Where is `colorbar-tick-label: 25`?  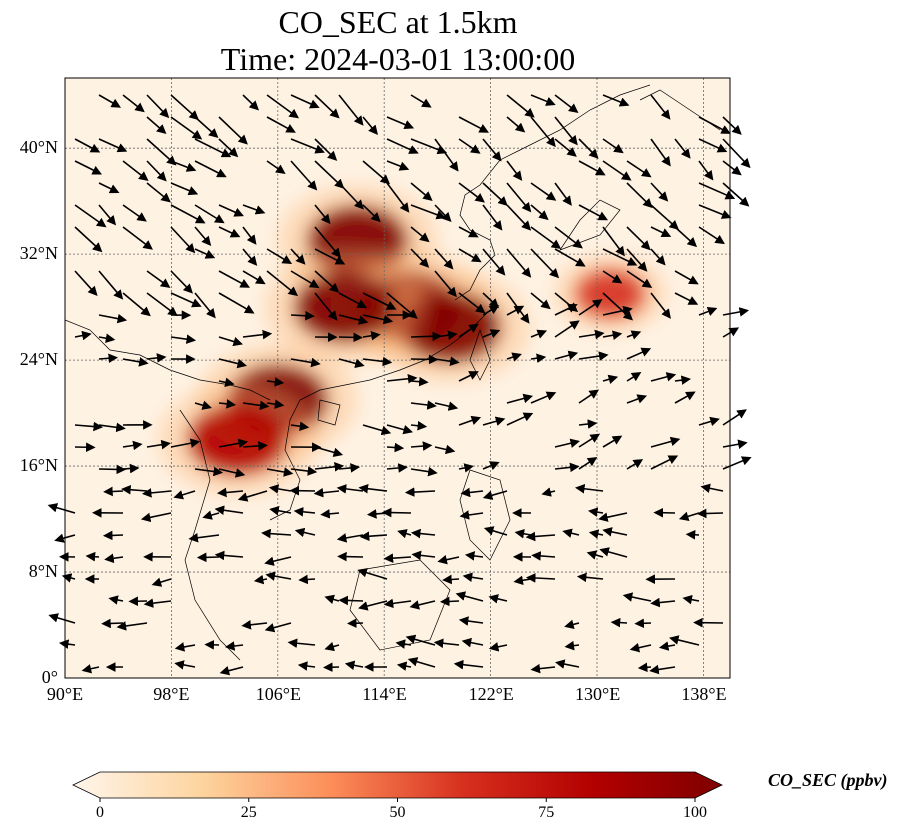
colorbar-tick-label: 25 is located at coordinates (248, 812).